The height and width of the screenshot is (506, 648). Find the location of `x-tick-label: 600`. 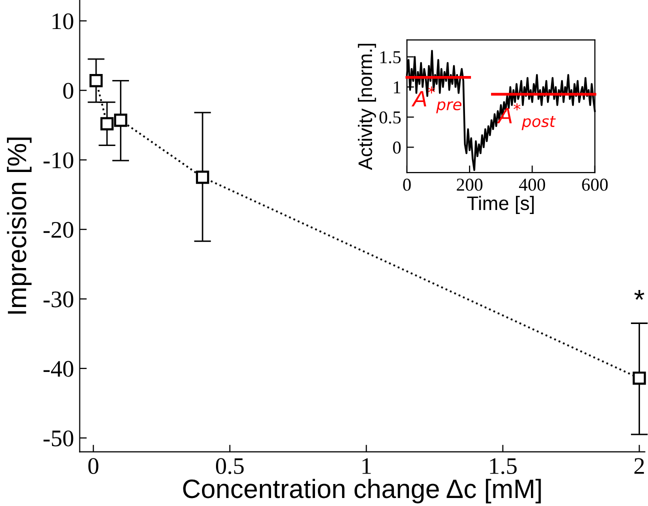

x-tick-label: 600 is located at coordinates (595, 184).